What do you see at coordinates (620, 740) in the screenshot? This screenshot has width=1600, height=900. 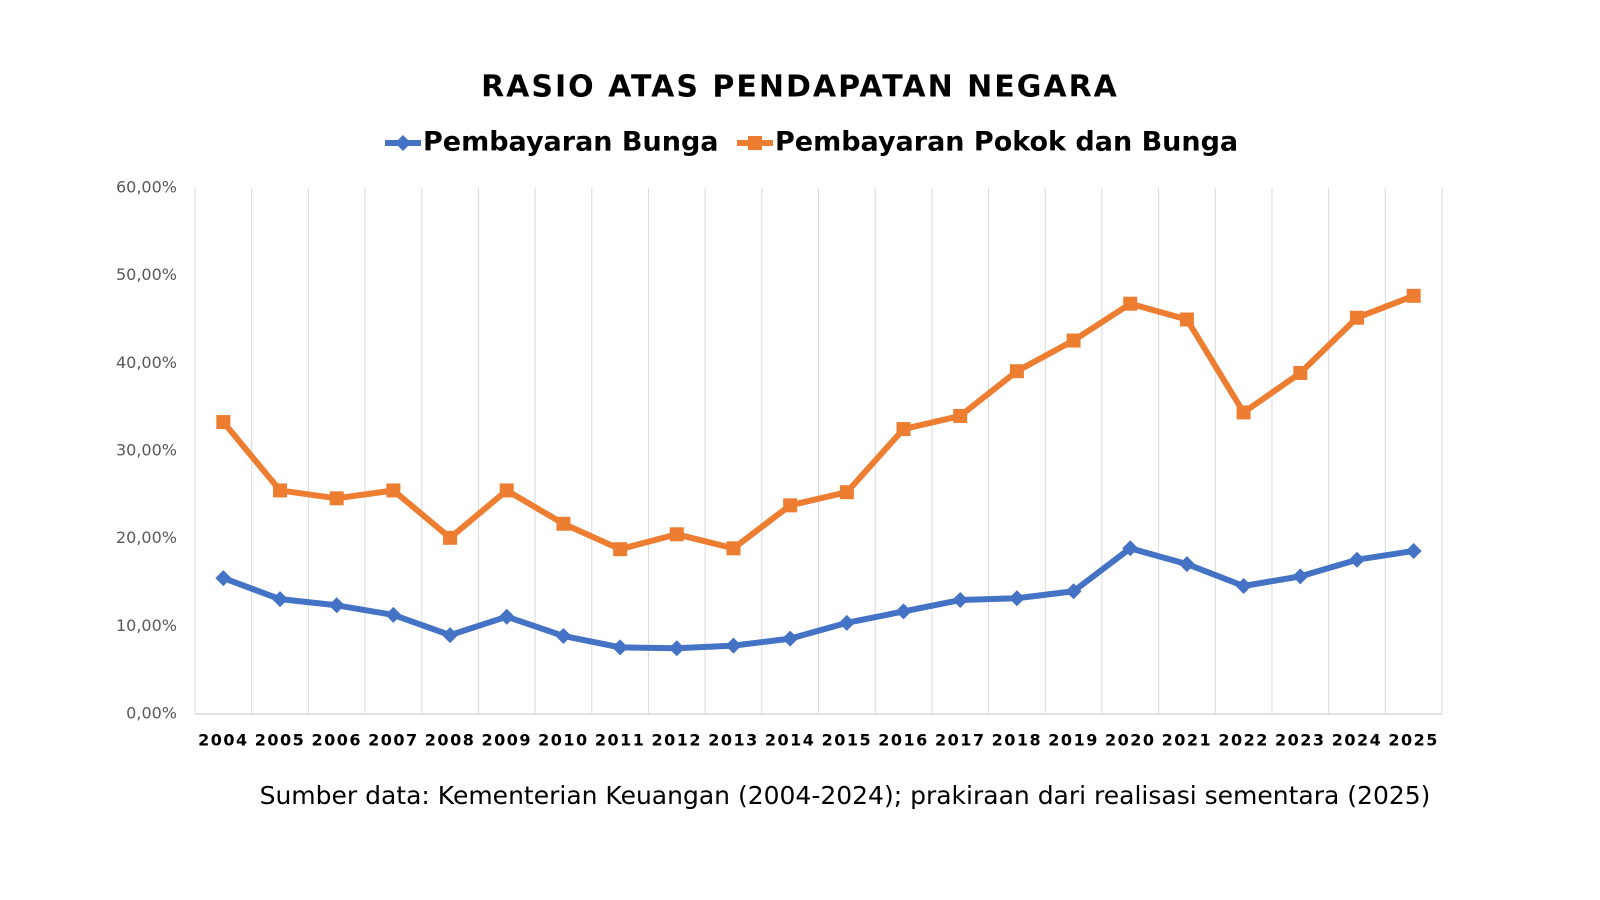 I see `x-tick-label: 2011` at bounding box center [620, 740].